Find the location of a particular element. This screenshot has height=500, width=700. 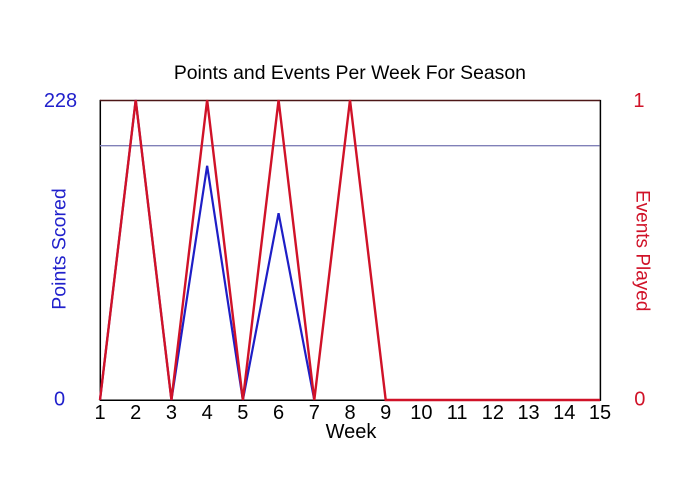

svg-text: 11 is located at coordinates (457, 413).